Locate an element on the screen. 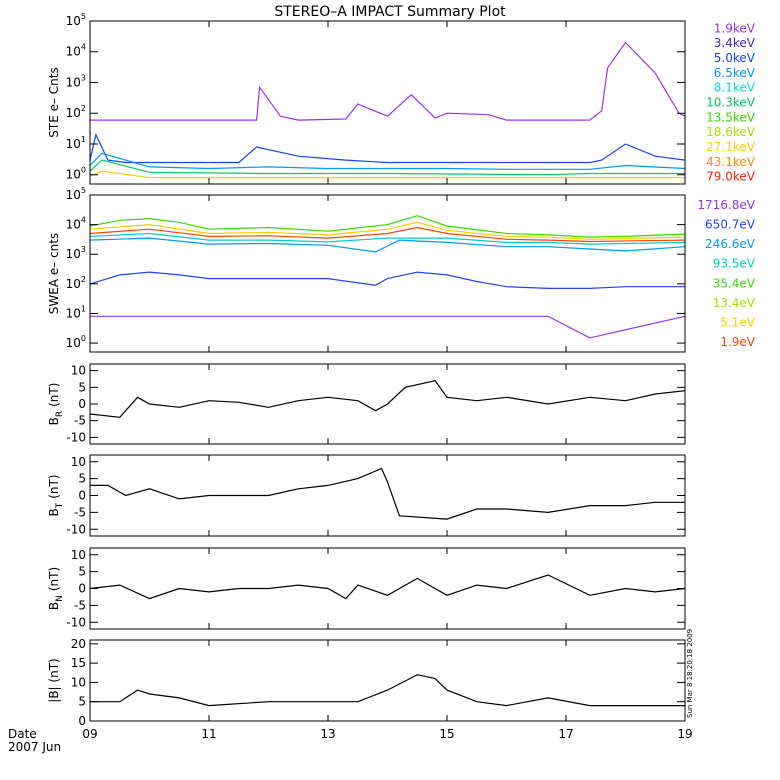  ste-legend-7: 18.6keV is located at coordinates (731, 132).